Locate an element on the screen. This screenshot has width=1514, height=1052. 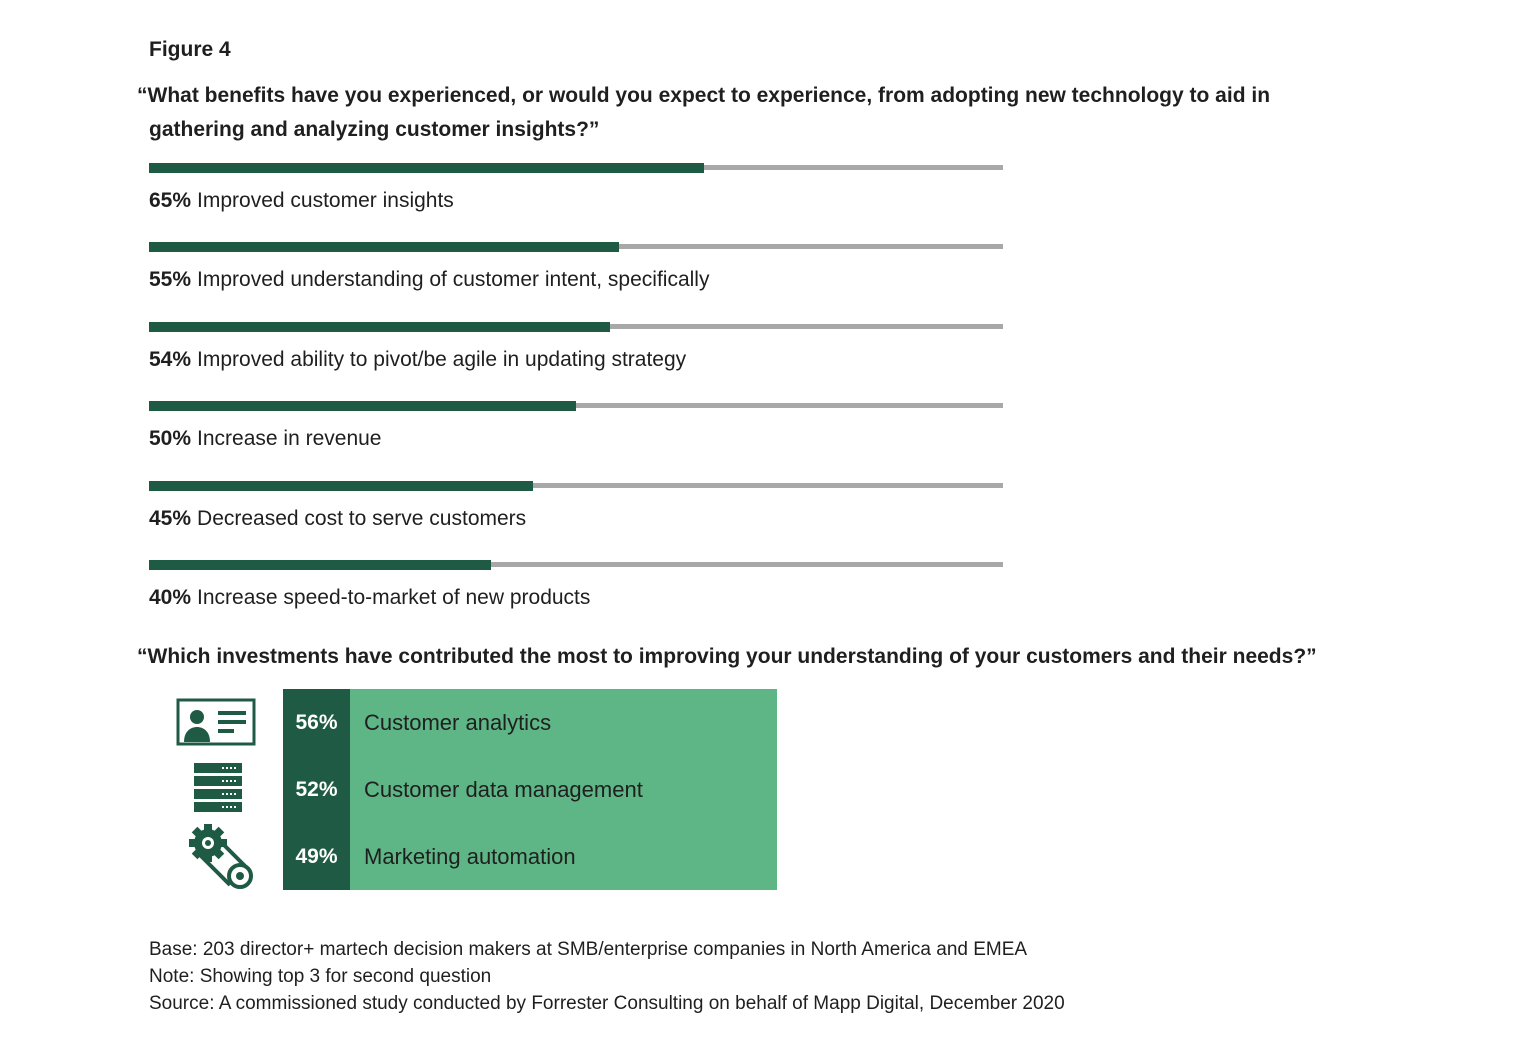
bar-category-label: Increase speed-to-market of new products is located at coordinates (394, 597).